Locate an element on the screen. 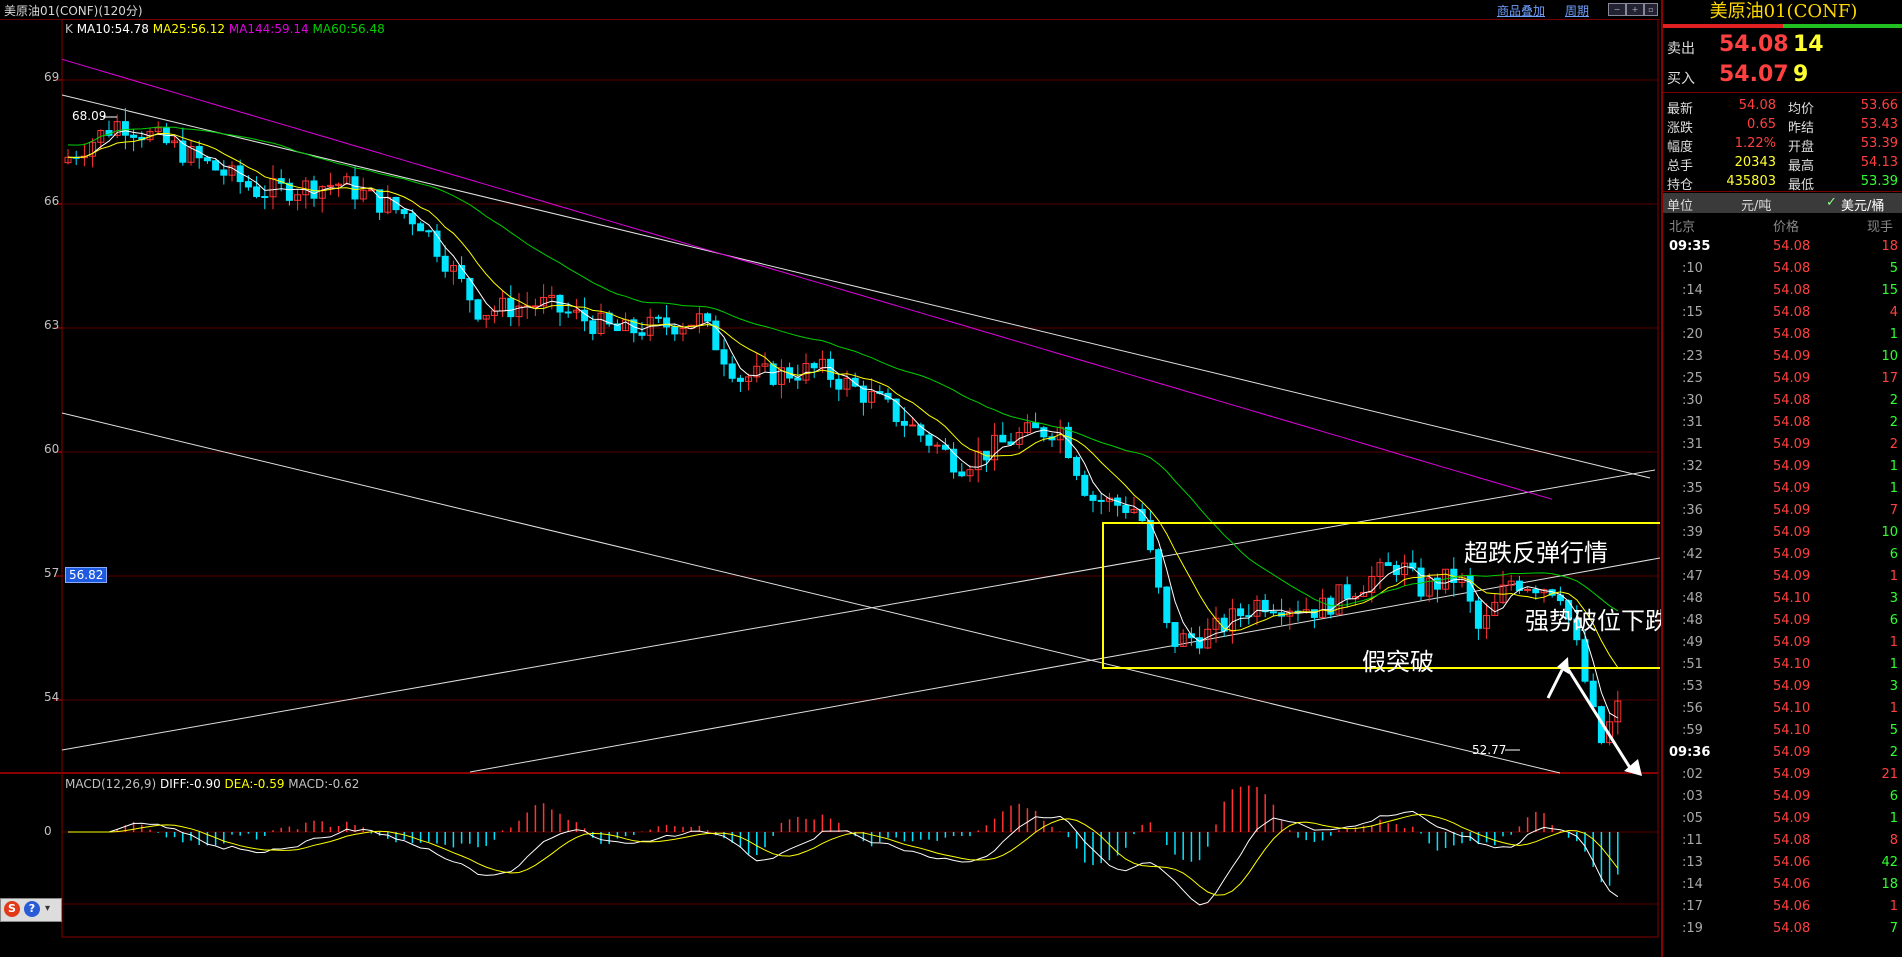 This screenshot has width=1902, height=957. tick-volume: 21 is located at coordinates (1889, 774).